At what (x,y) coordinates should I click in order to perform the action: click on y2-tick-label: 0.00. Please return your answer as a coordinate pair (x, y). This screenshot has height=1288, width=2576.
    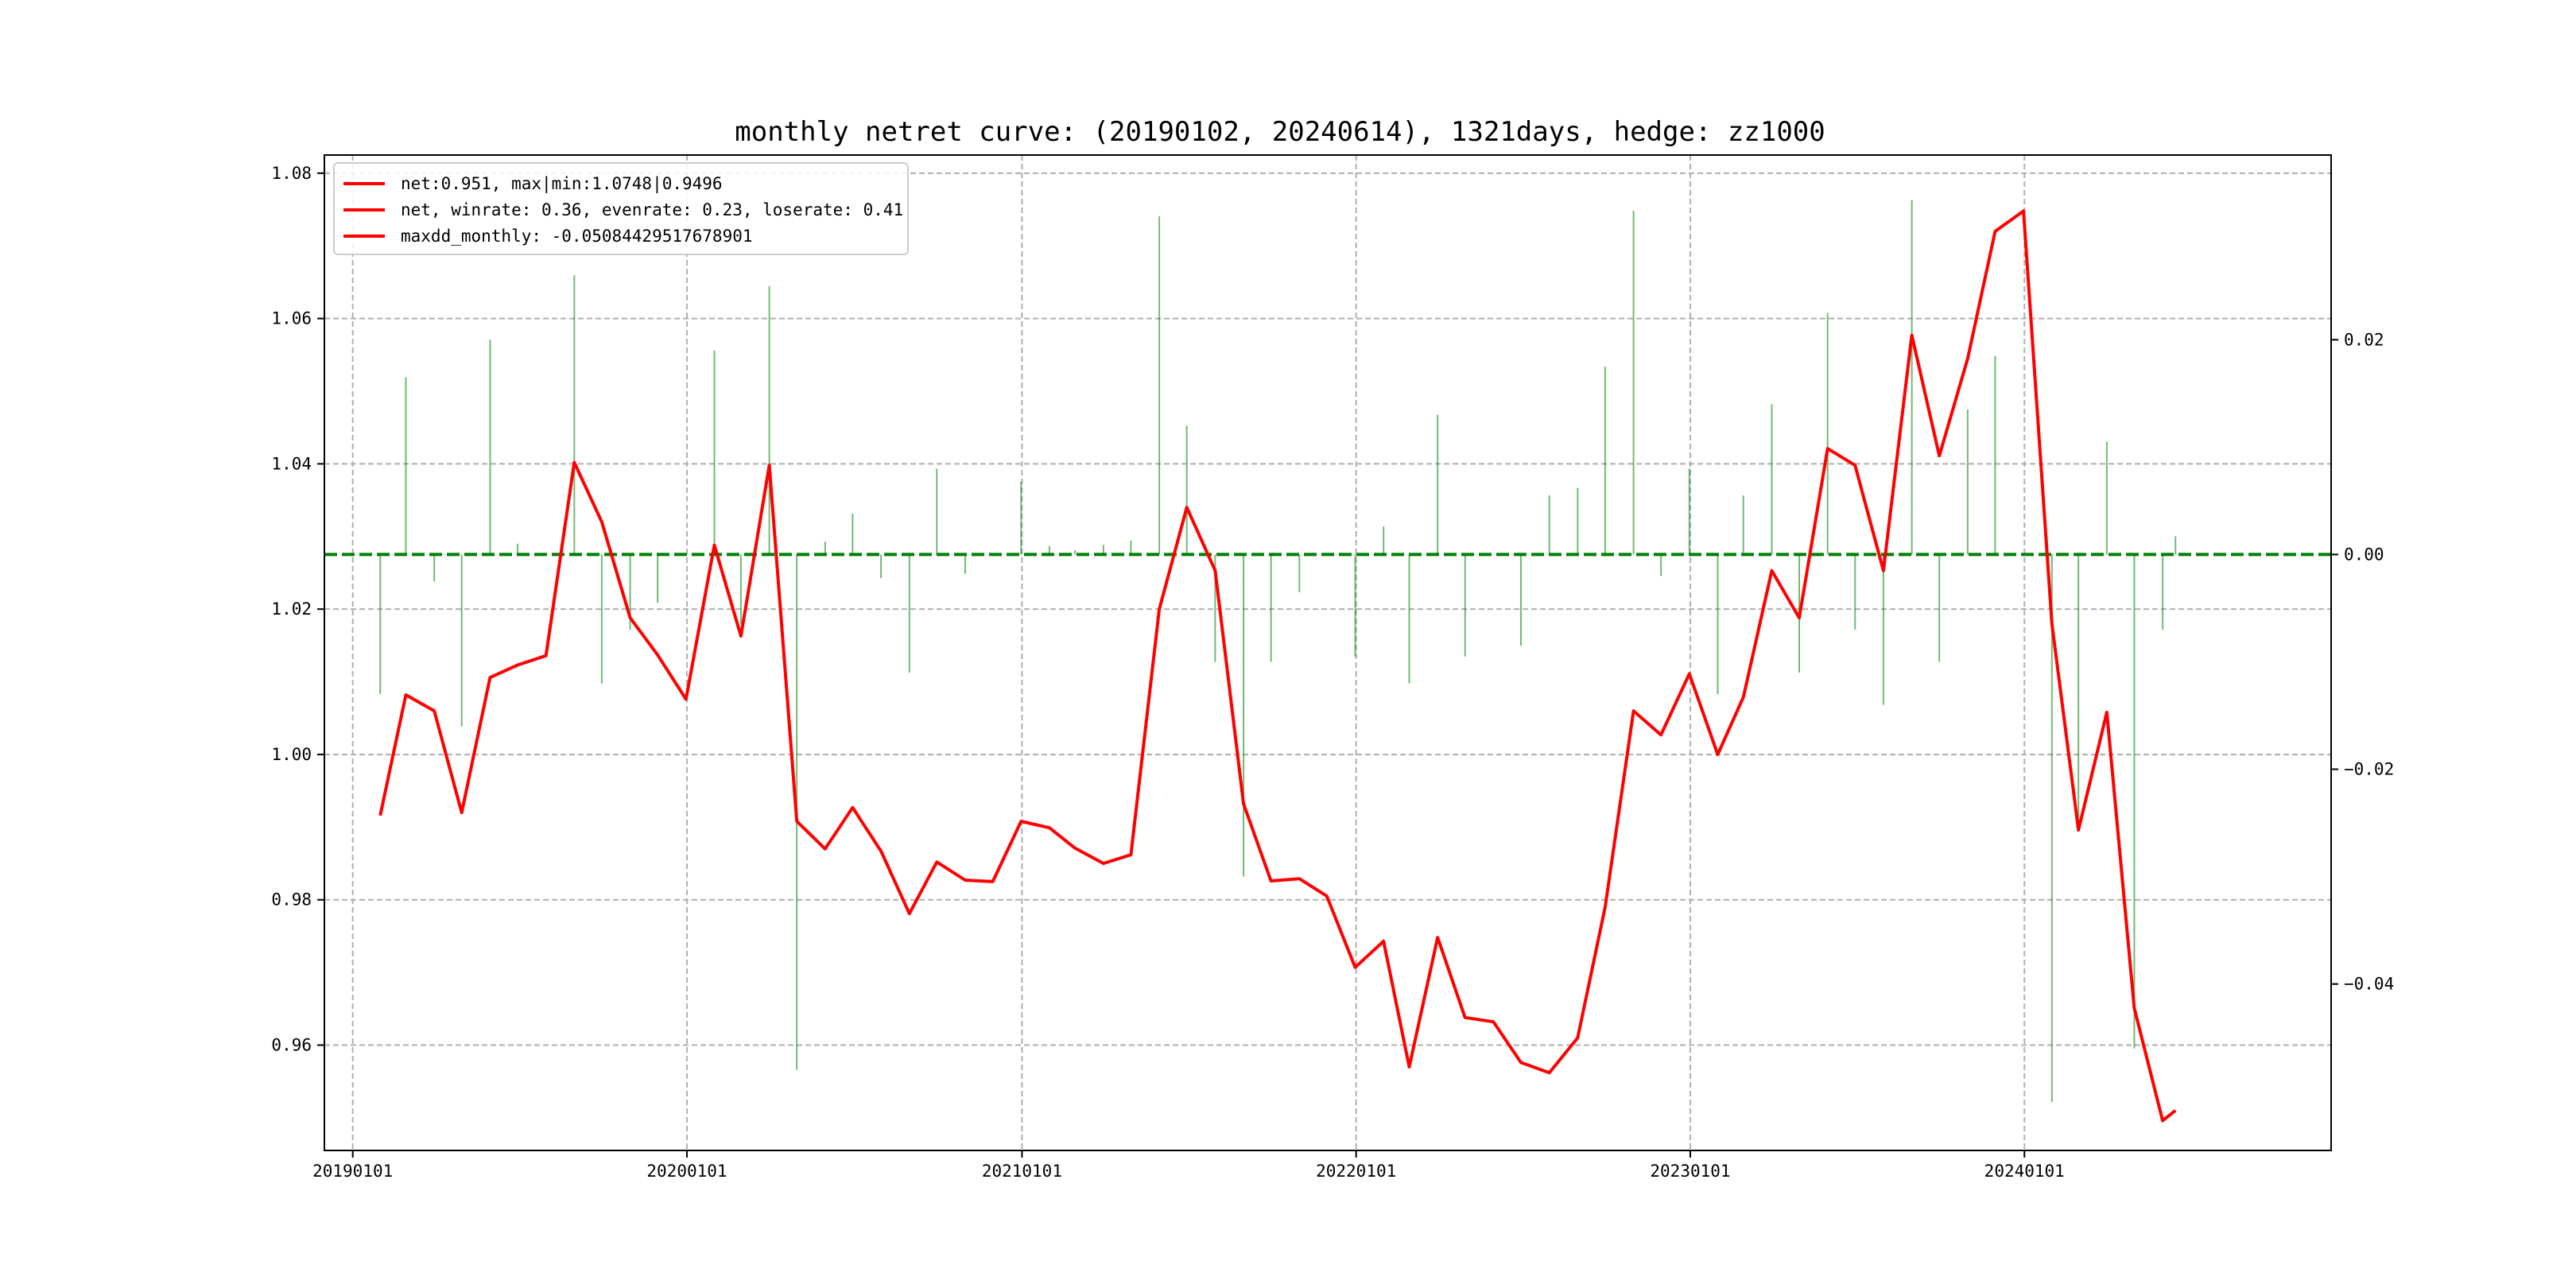
    Looking at the image, I should click on (2364, 554).